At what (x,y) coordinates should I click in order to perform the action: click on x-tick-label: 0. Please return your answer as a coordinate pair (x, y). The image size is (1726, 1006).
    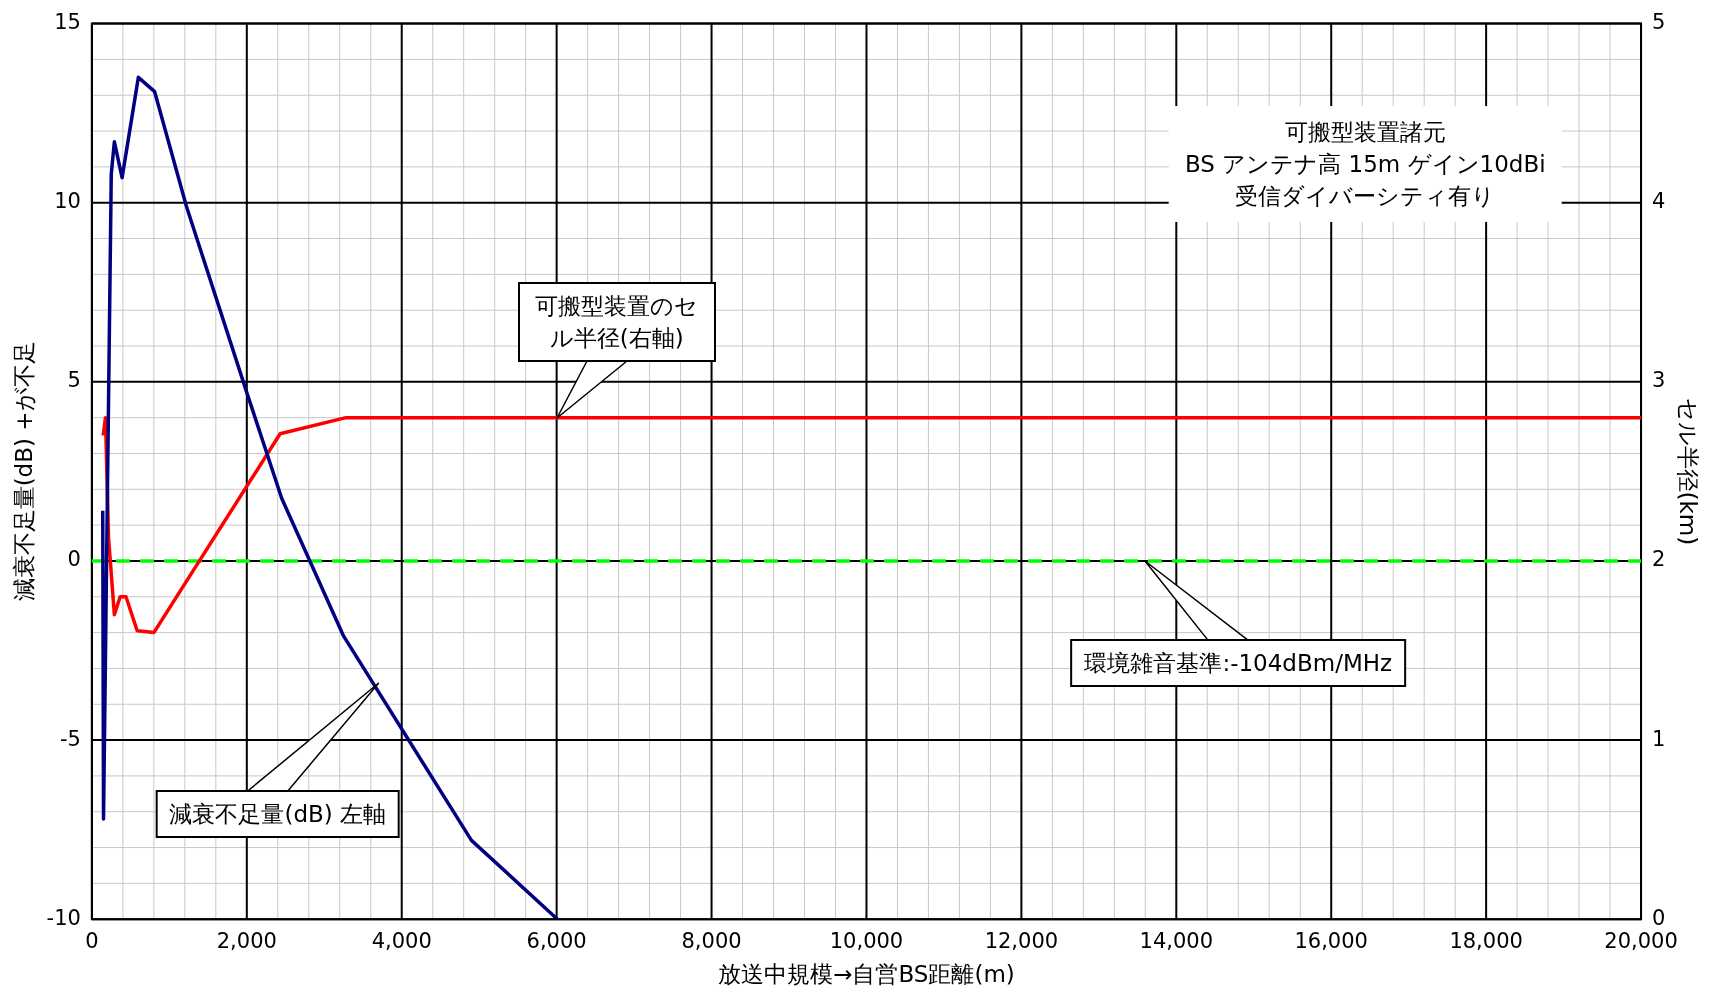
    Looking at the image, I should click on (92, 941).